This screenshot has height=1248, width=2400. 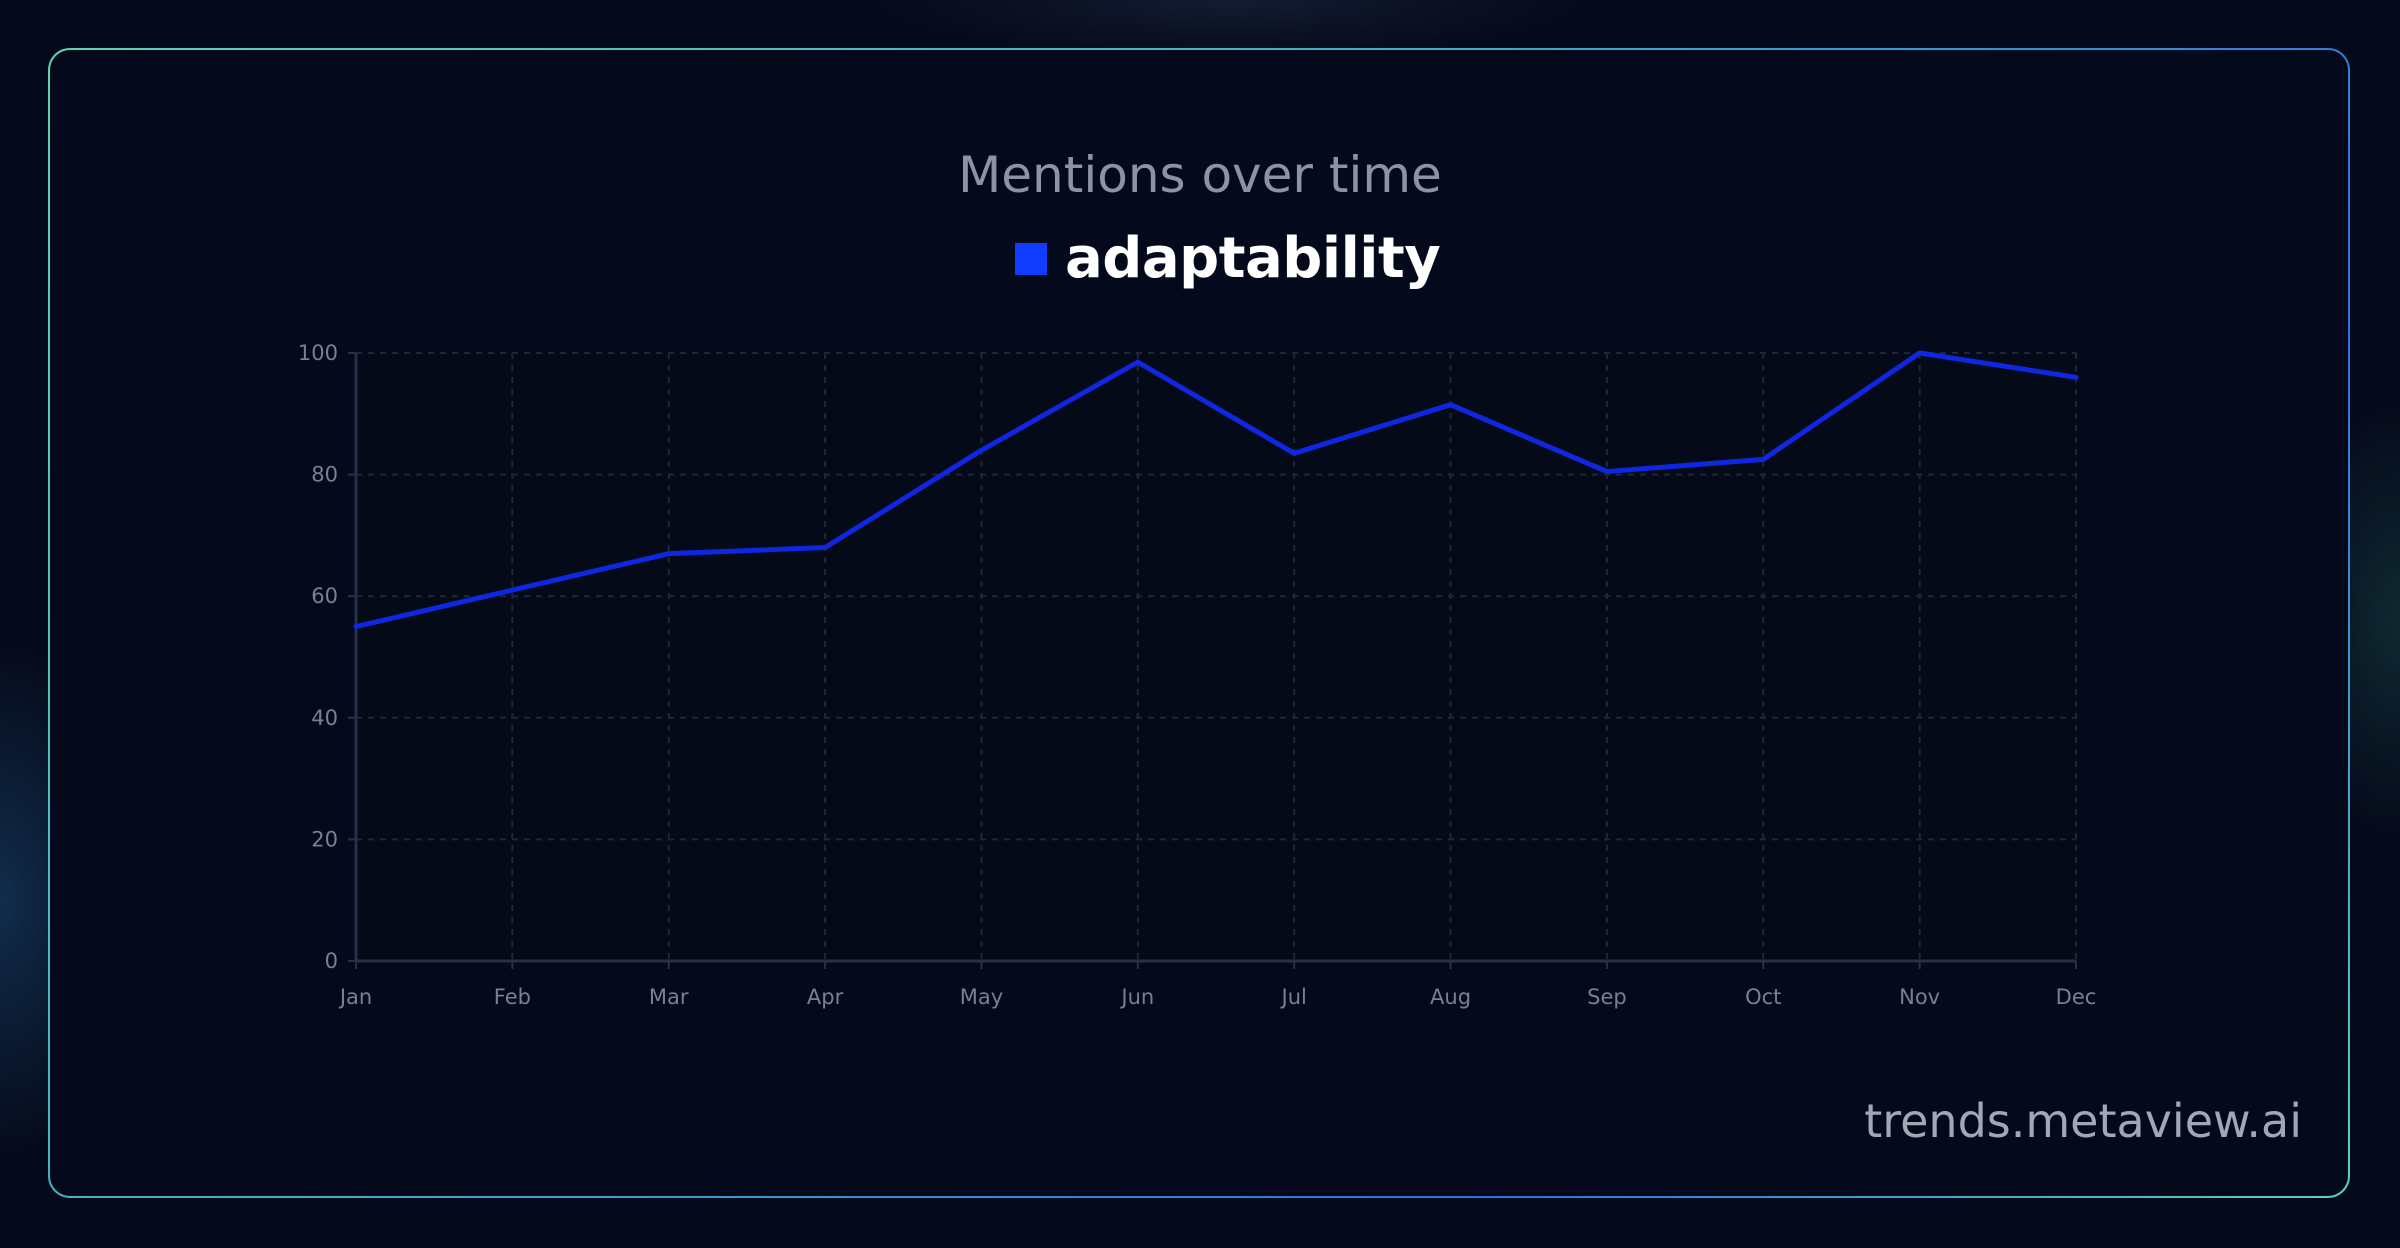 What do you see at coordinates (825, 997) in the screenshot?
I see `x-tick-label: Apr` at bounding box center [825, 997].